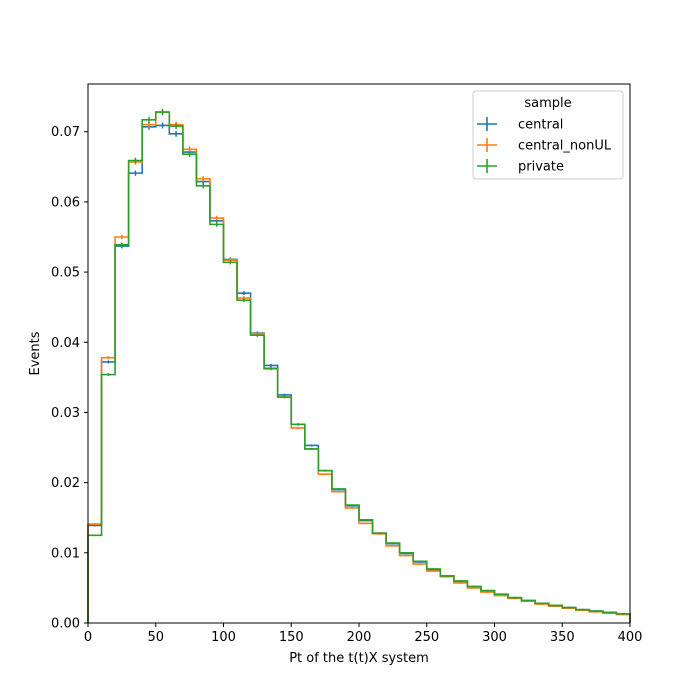 The width and height of the screenshot is (700, 700). Describe the element at coordinates (359, 658) in the screenshot. I see `x-axis-title: Pt of the t(t)X system` at that location.